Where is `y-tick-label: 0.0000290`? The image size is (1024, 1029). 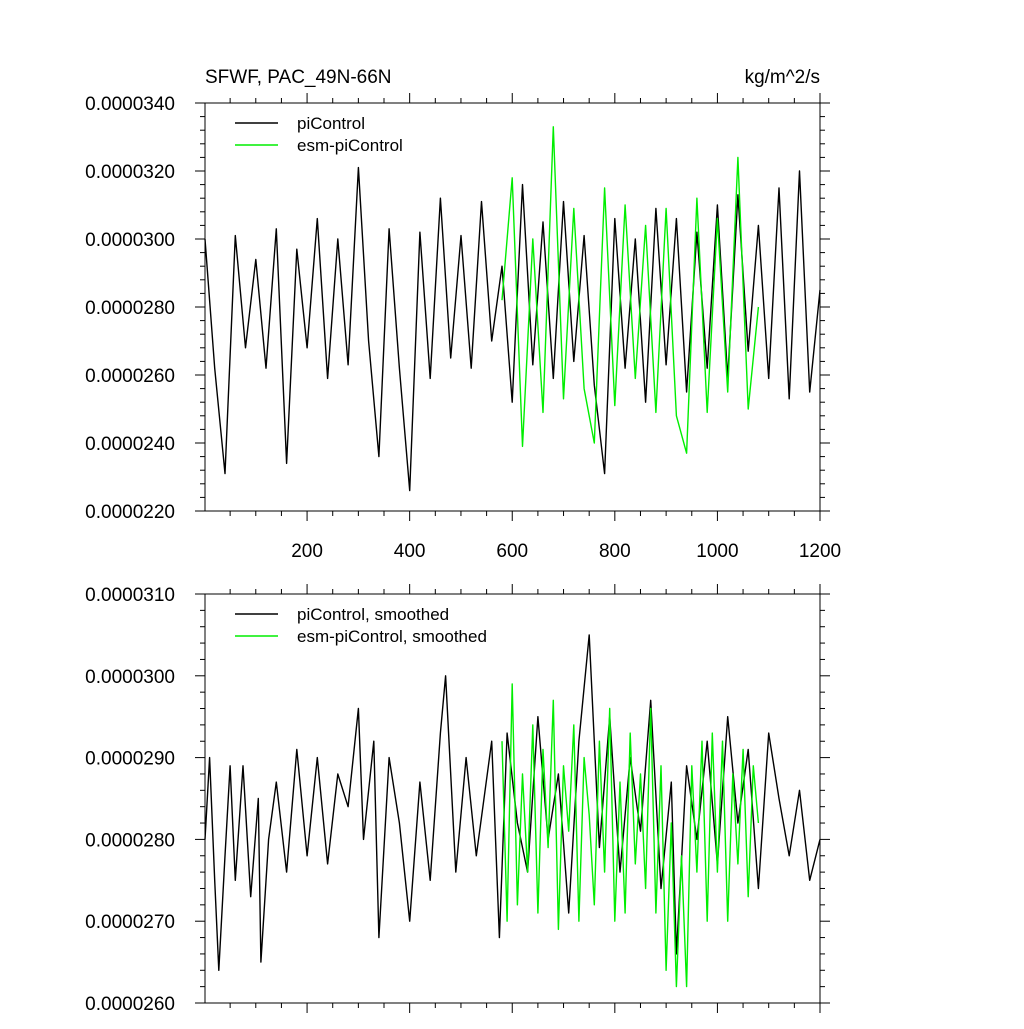 y-tick-label: 0.0000290 is located at coordinates (130, 759).